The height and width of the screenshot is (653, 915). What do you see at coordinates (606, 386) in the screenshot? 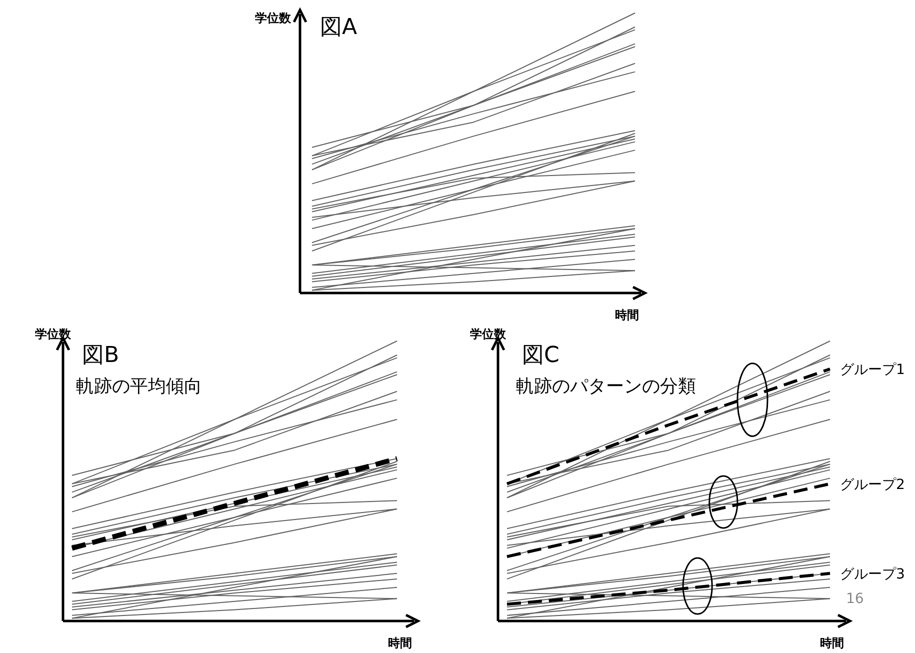
I see `text: 軌跡のパターンの分類` at bounding box center [606, 386].